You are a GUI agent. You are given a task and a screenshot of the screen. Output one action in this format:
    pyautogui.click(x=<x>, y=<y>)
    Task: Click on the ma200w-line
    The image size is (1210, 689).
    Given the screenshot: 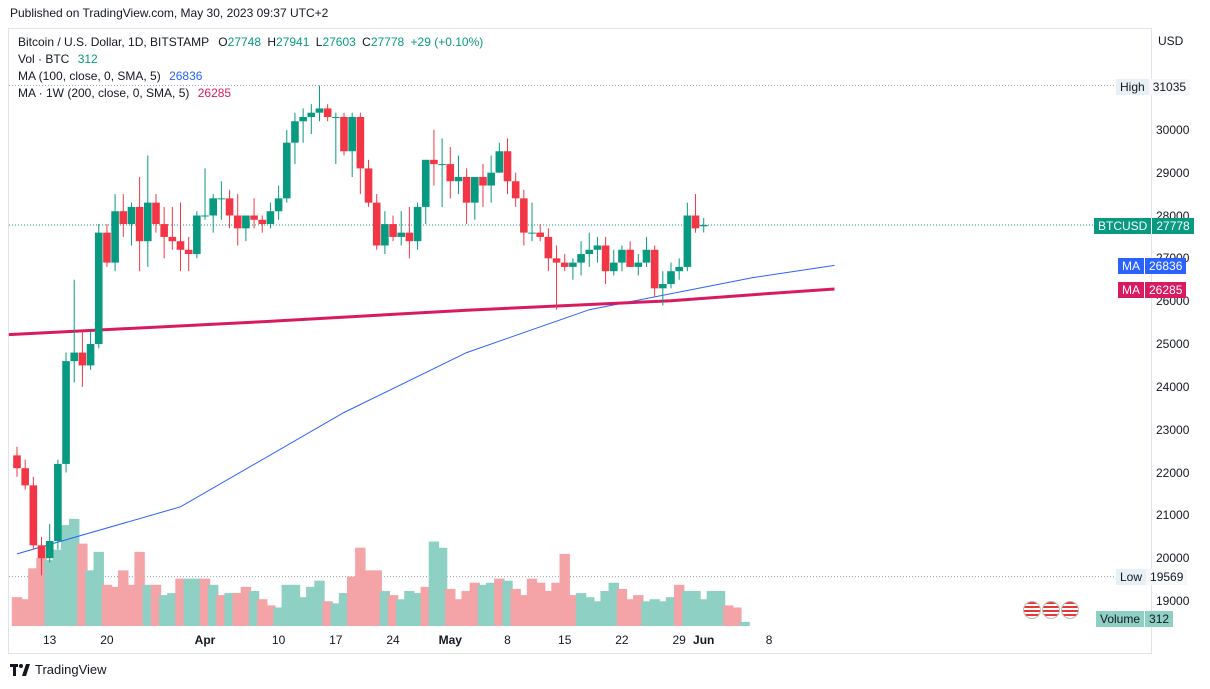 What is the action you would take?
    pyautogui.click(x=421, y=312)
    